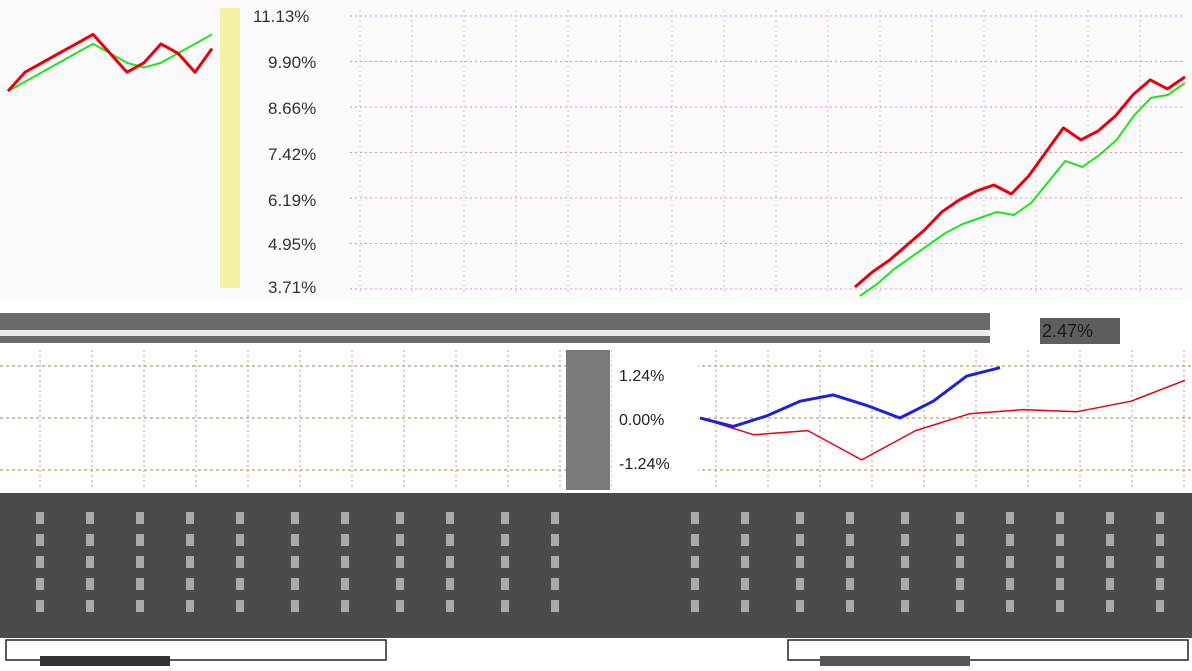  Describe the element at coordinates (588, 420) in the screenshot. I see `lower-divider-band` at that location.